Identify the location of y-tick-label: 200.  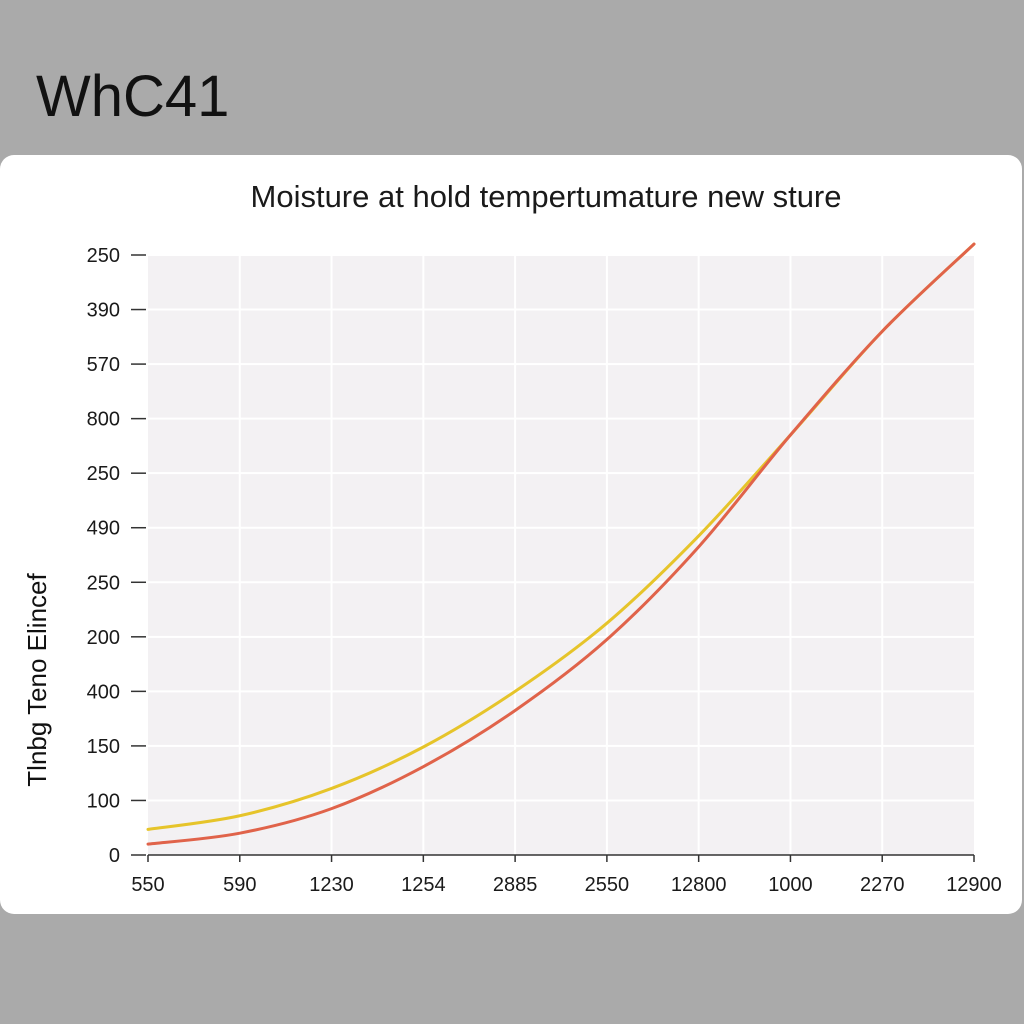
(103, 638).